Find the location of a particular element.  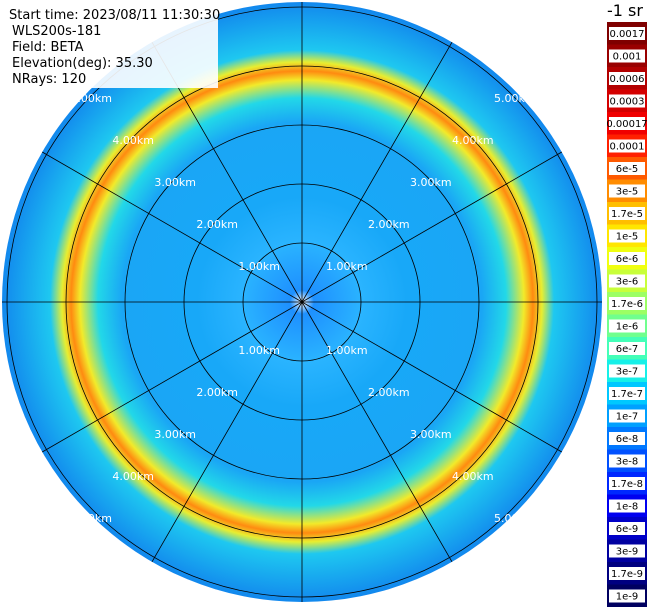

colorbar-label: 1e-8 is located at coordinates (627, 507).